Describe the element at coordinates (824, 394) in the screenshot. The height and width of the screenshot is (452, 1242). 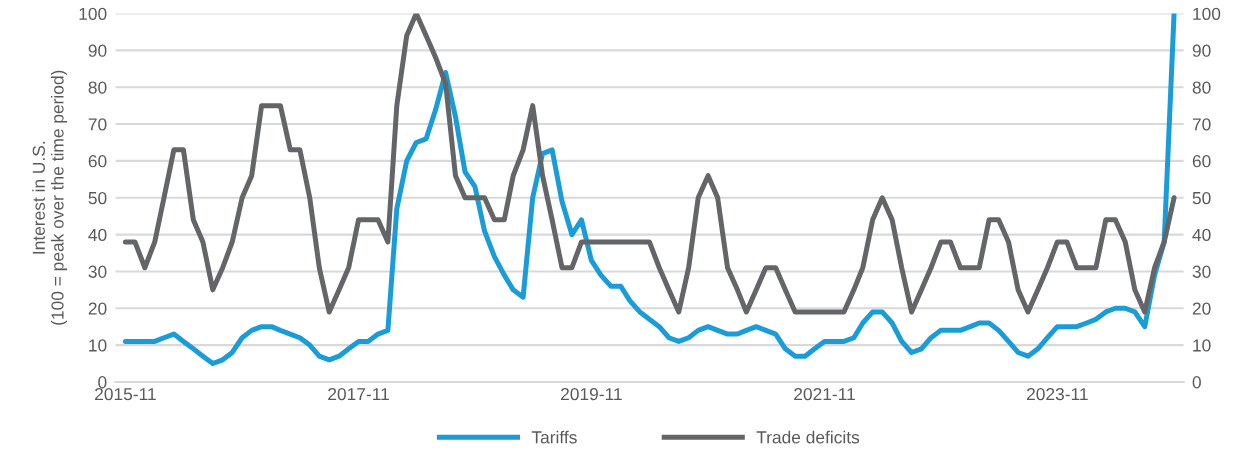
I see `x-tick-label: 2021-11` at that location.